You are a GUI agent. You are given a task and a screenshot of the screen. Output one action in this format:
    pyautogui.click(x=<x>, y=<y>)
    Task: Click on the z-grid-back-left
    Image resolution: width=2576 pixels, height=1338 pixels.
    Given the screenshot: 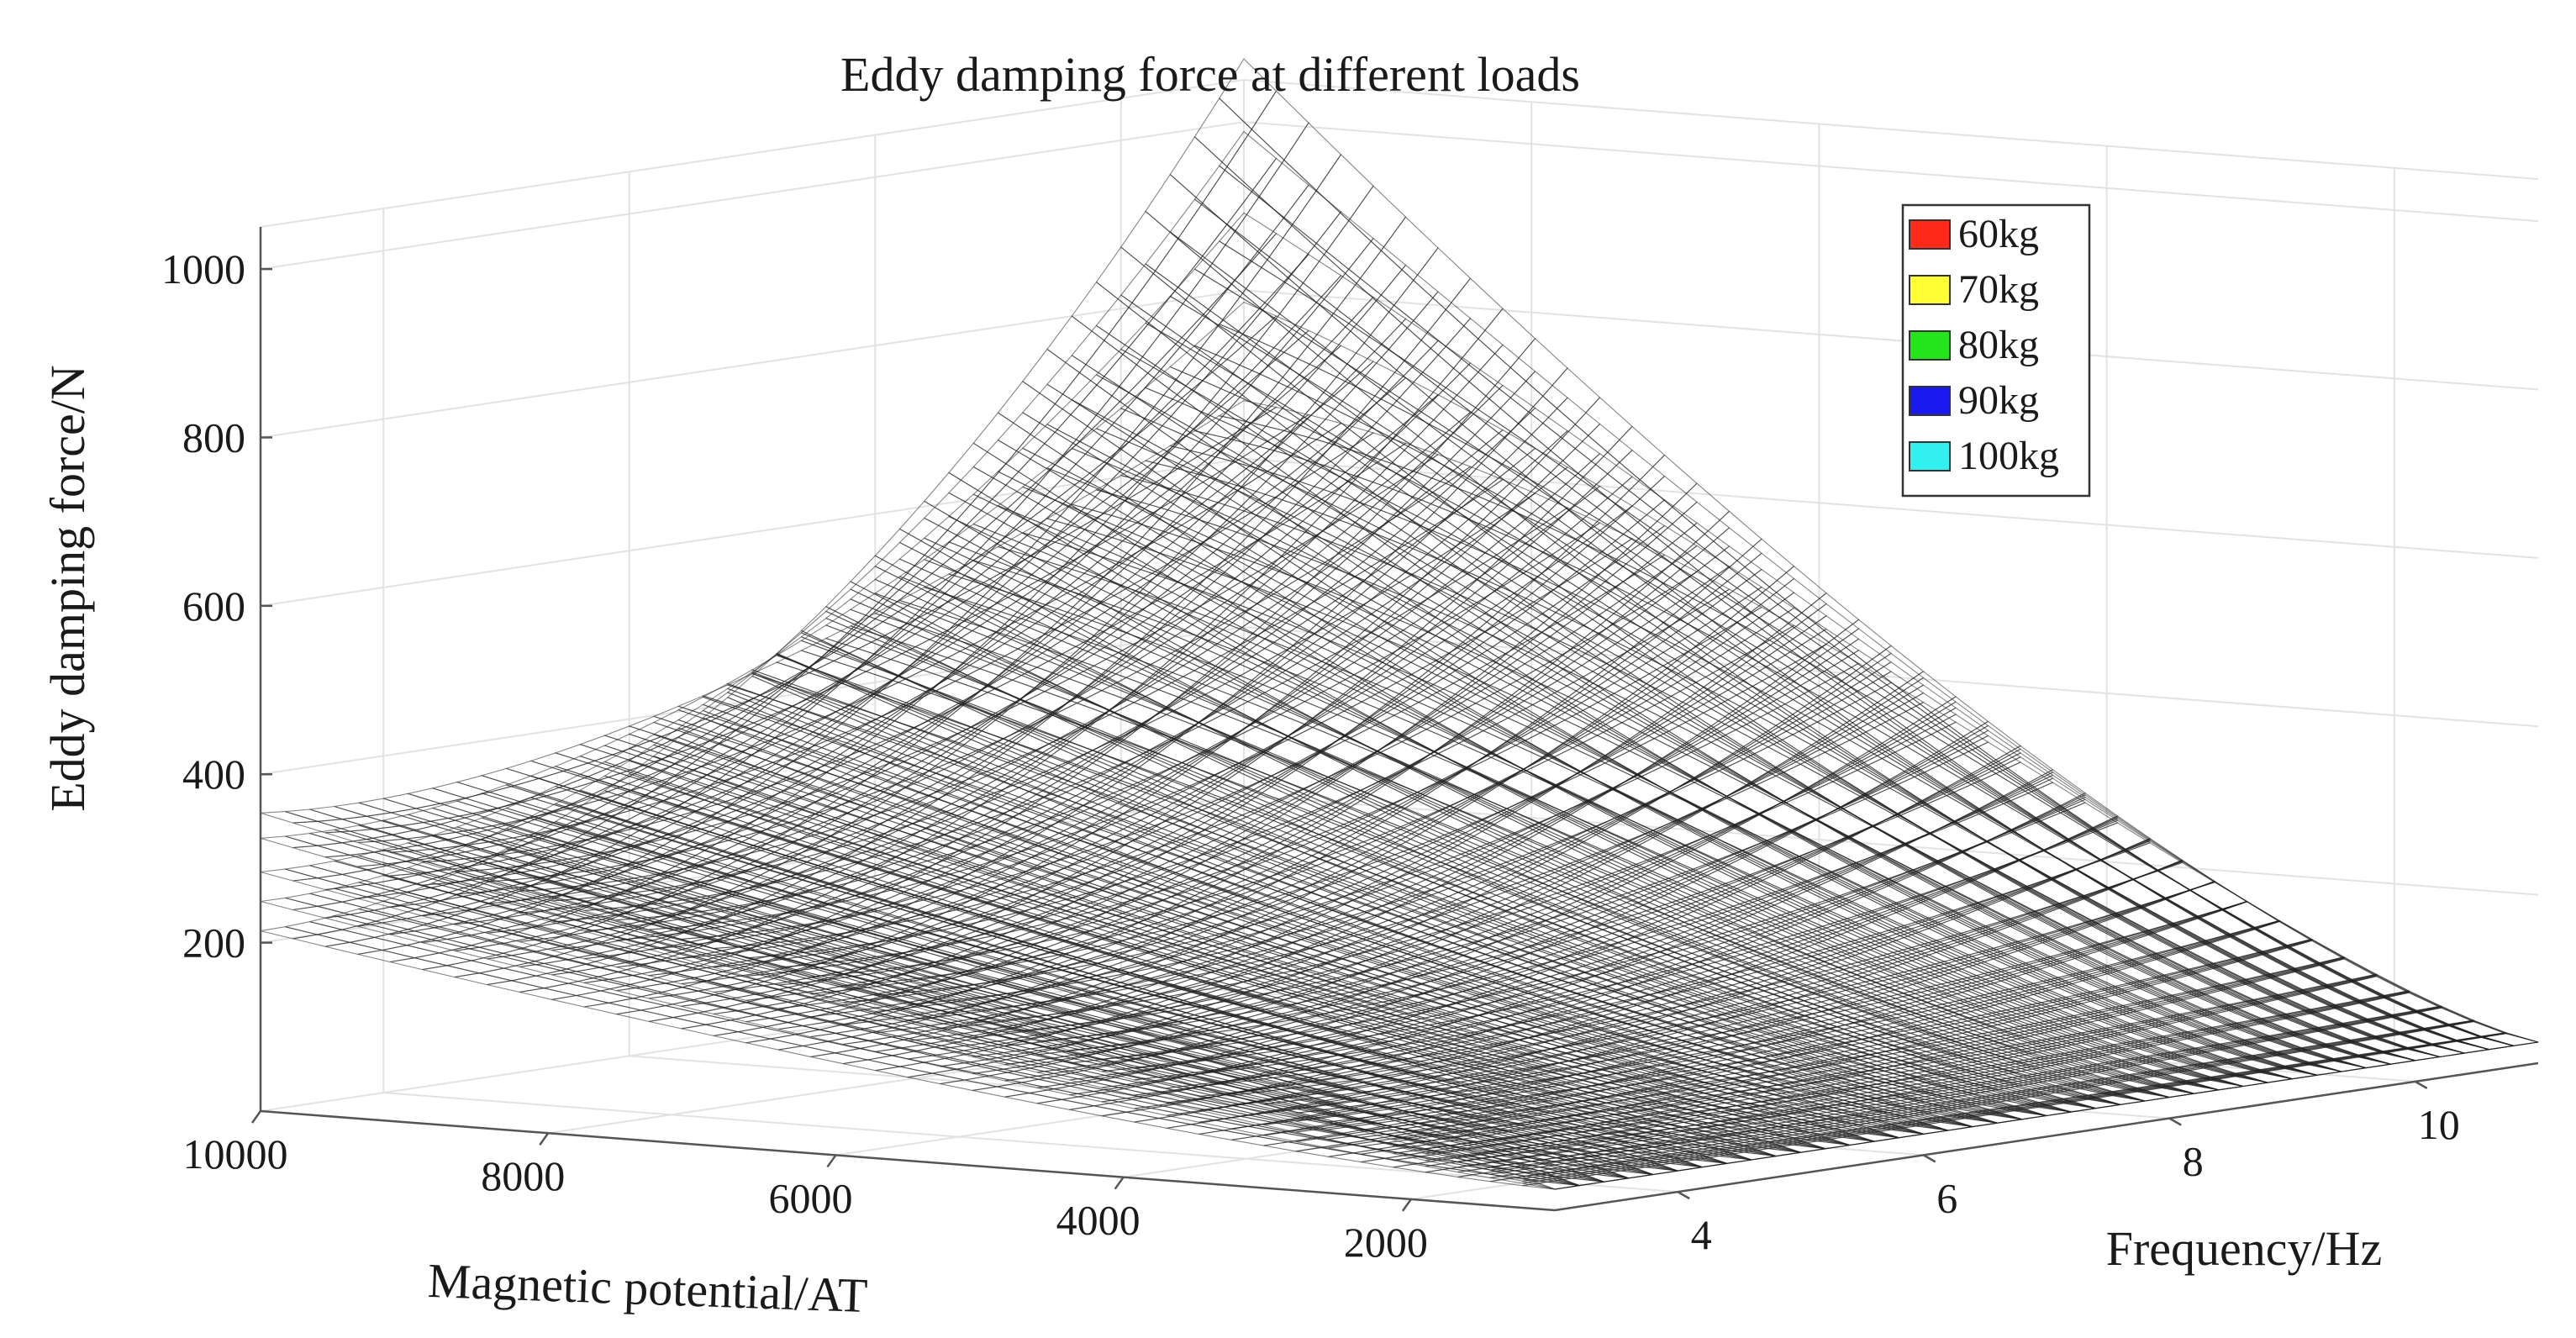 What is the action you would take?
    pyautogui.click(x=752, y=532)
    